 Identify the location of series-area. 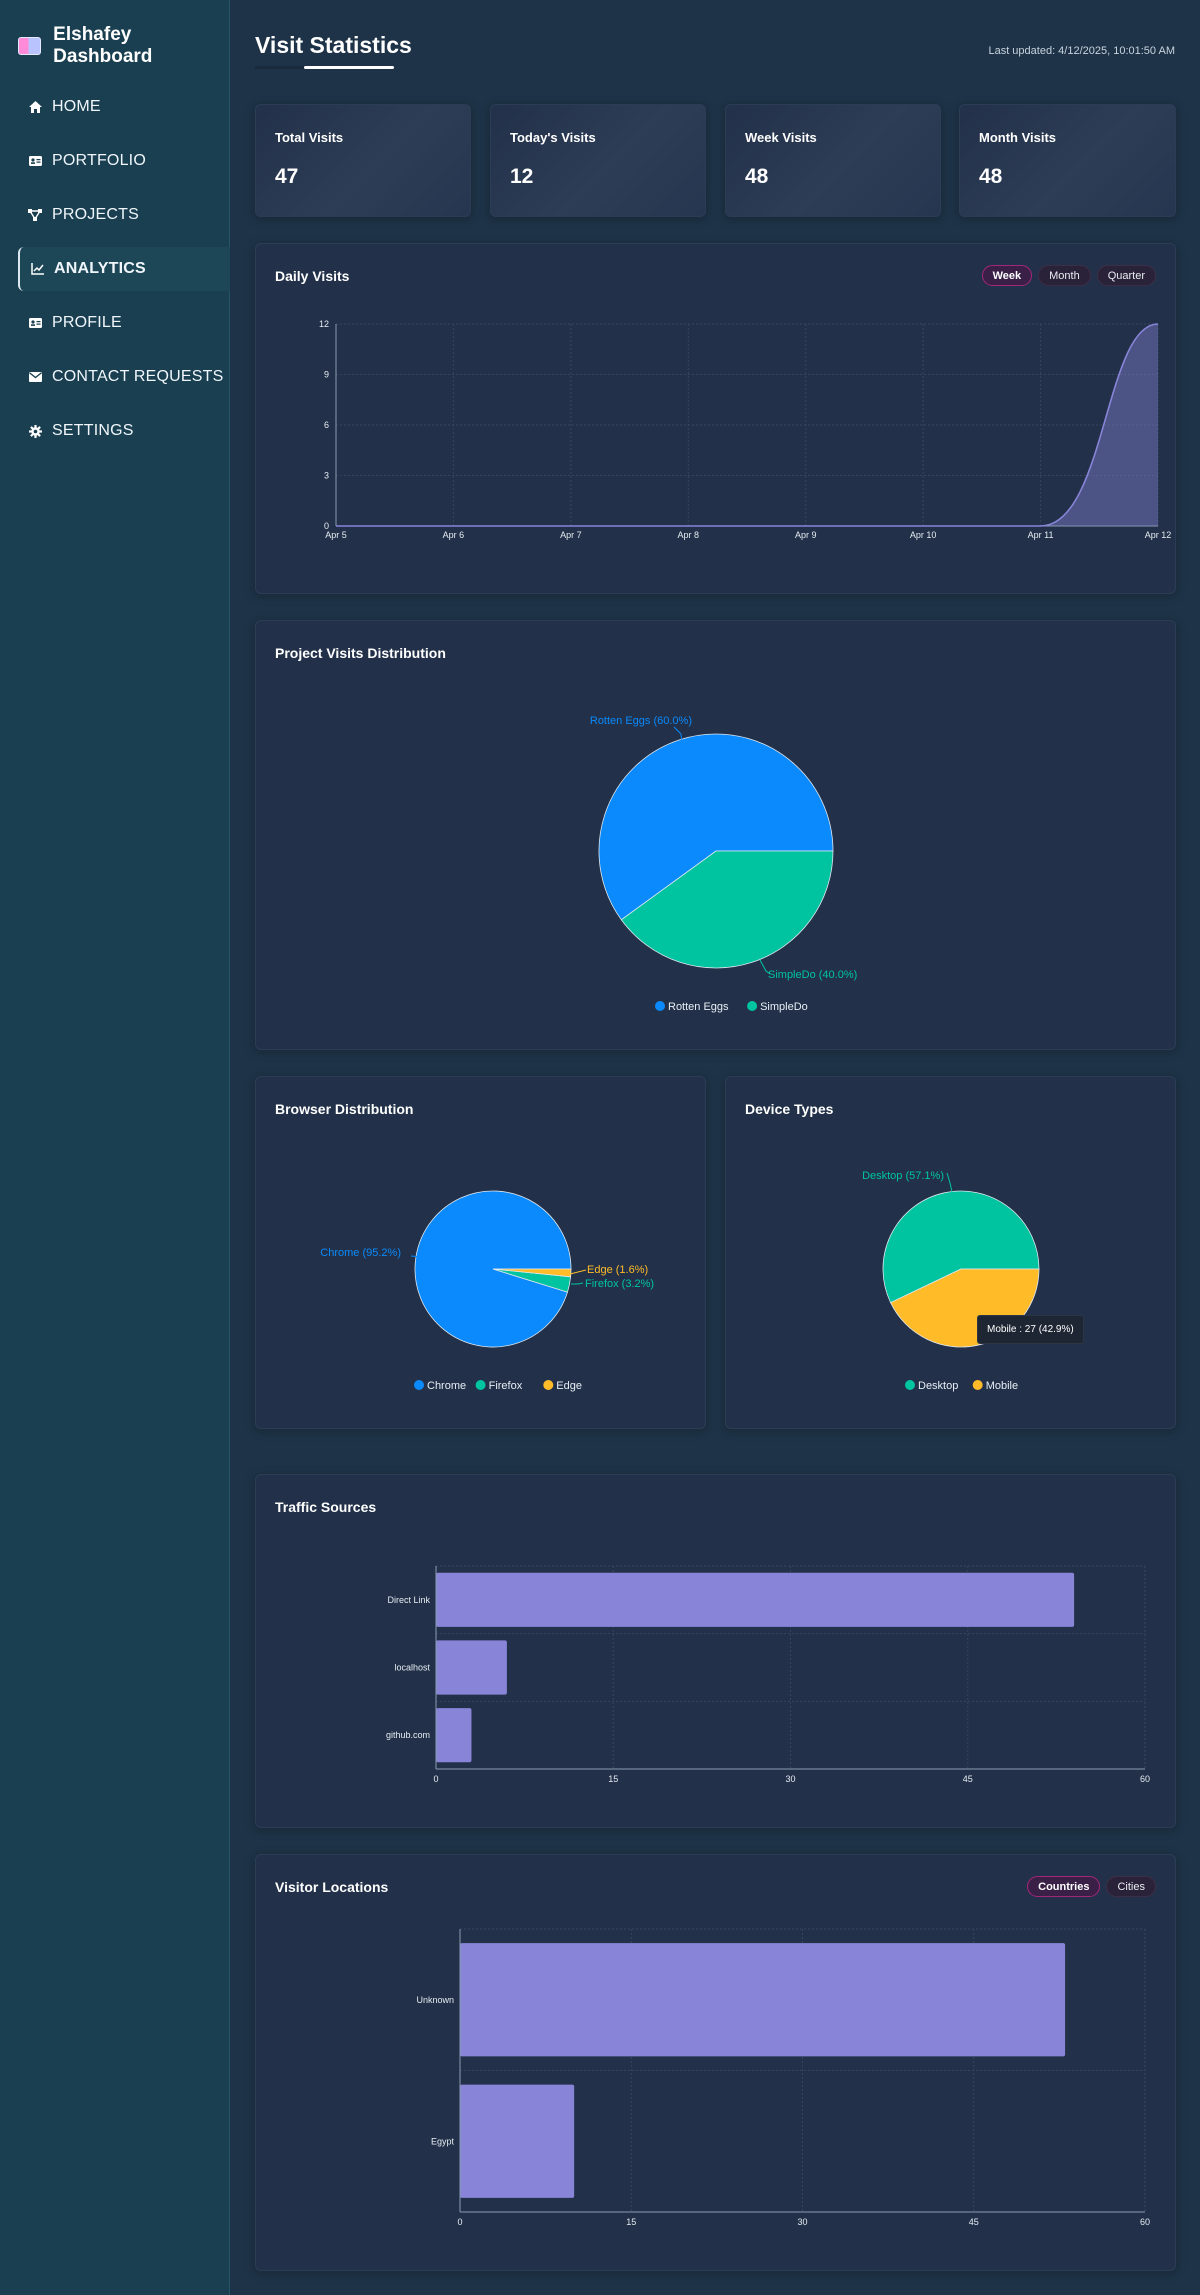
(747, 425).